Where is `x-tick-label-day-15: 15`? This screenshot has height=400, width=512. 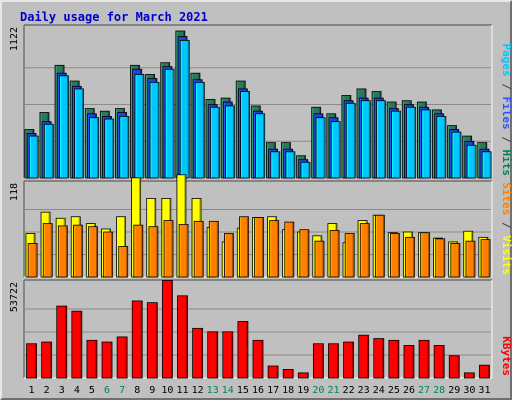
x-tick-label-day-15: 15 is located at coordinates (243, 390).